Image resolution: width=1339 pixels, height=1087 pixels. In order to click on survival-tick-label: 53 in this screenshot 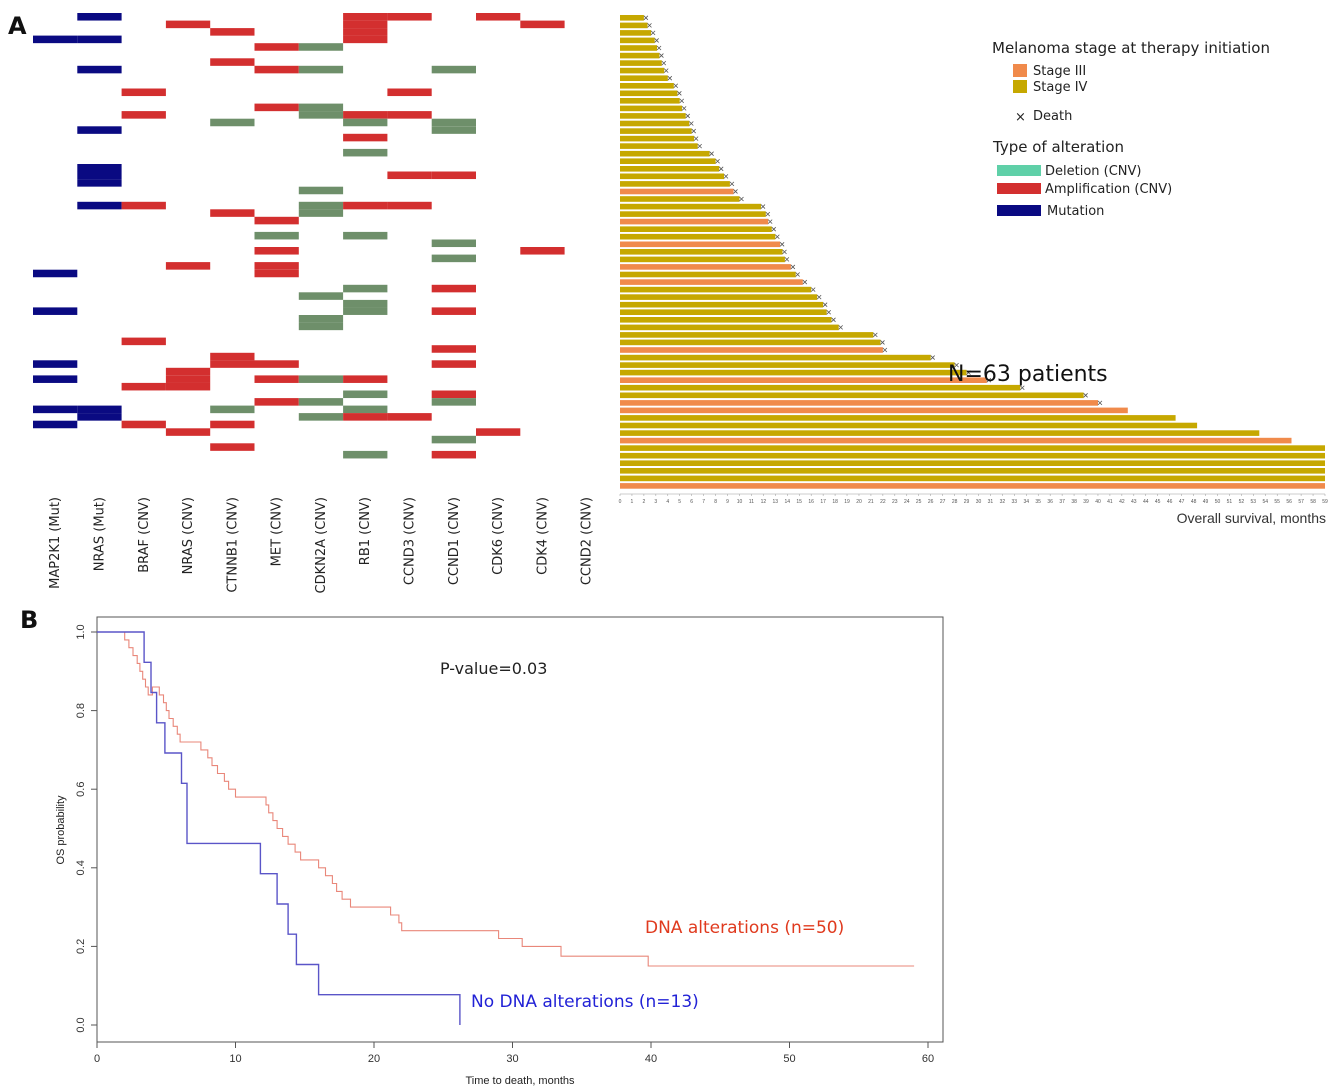, I will do `click(1254, 502)`.